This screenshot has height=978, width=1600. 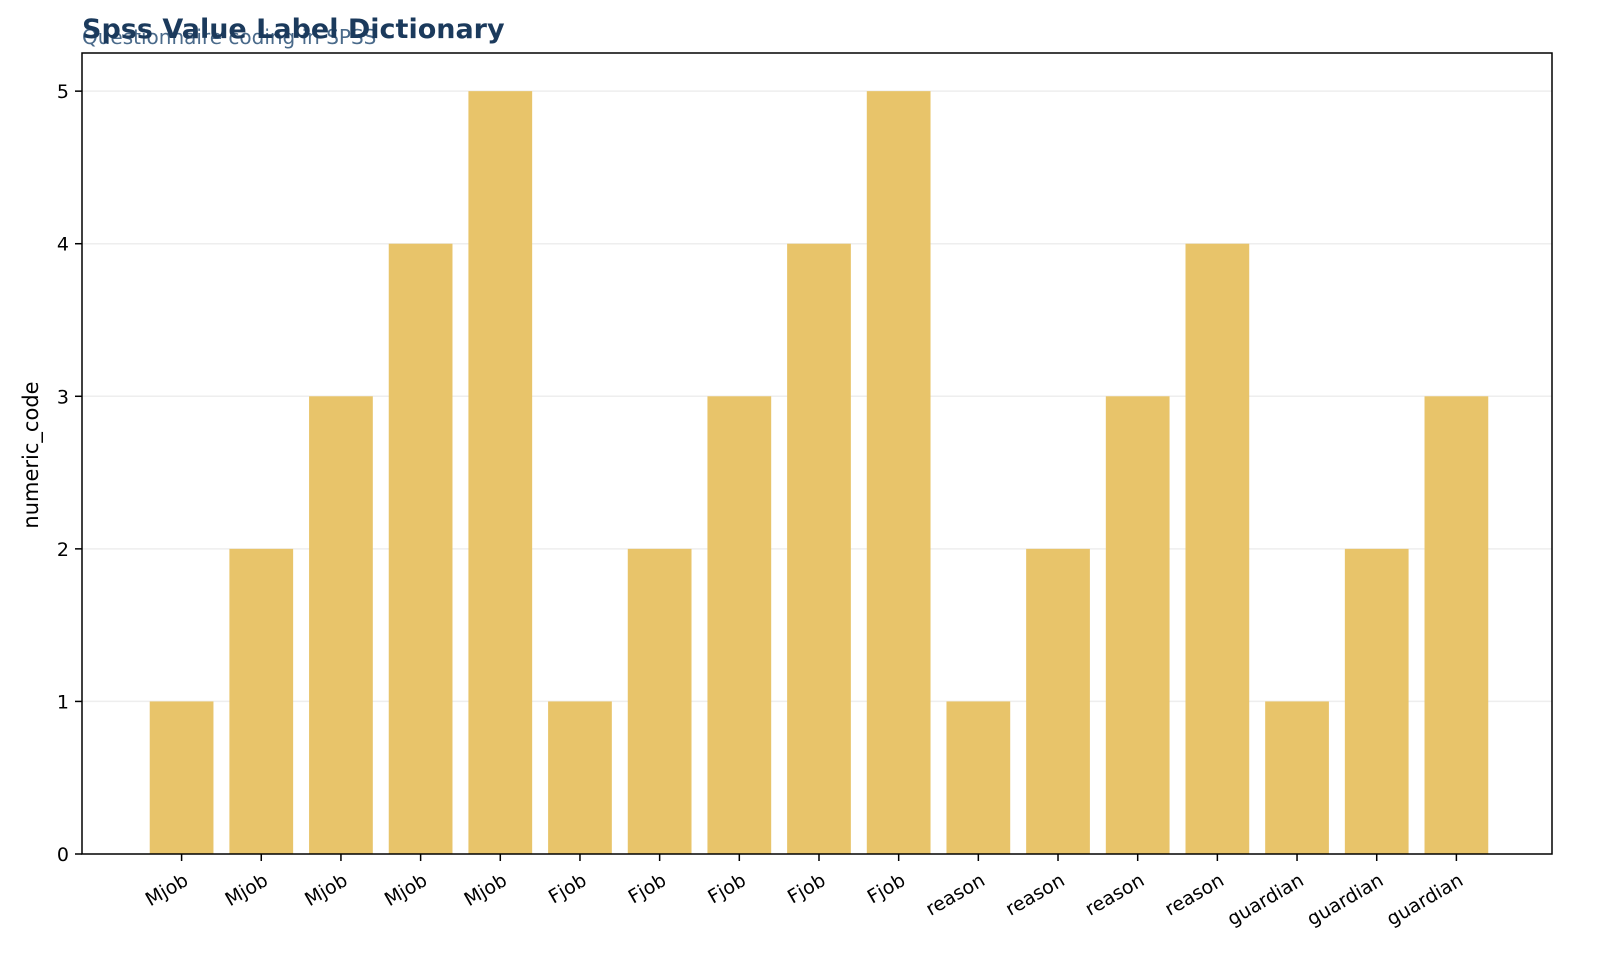 I want to click on y-tick-label: 0, so click(x=63, y=855).